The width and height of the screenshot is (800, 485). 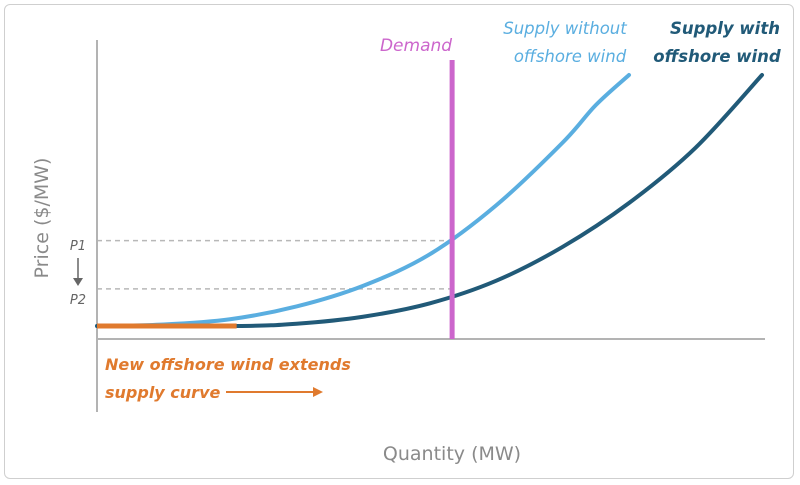 What do you see at coordinates (452, 454) in the screenshot?
I see `x-axis-label: Quantity (MW)` at bounding box center [452, 454].